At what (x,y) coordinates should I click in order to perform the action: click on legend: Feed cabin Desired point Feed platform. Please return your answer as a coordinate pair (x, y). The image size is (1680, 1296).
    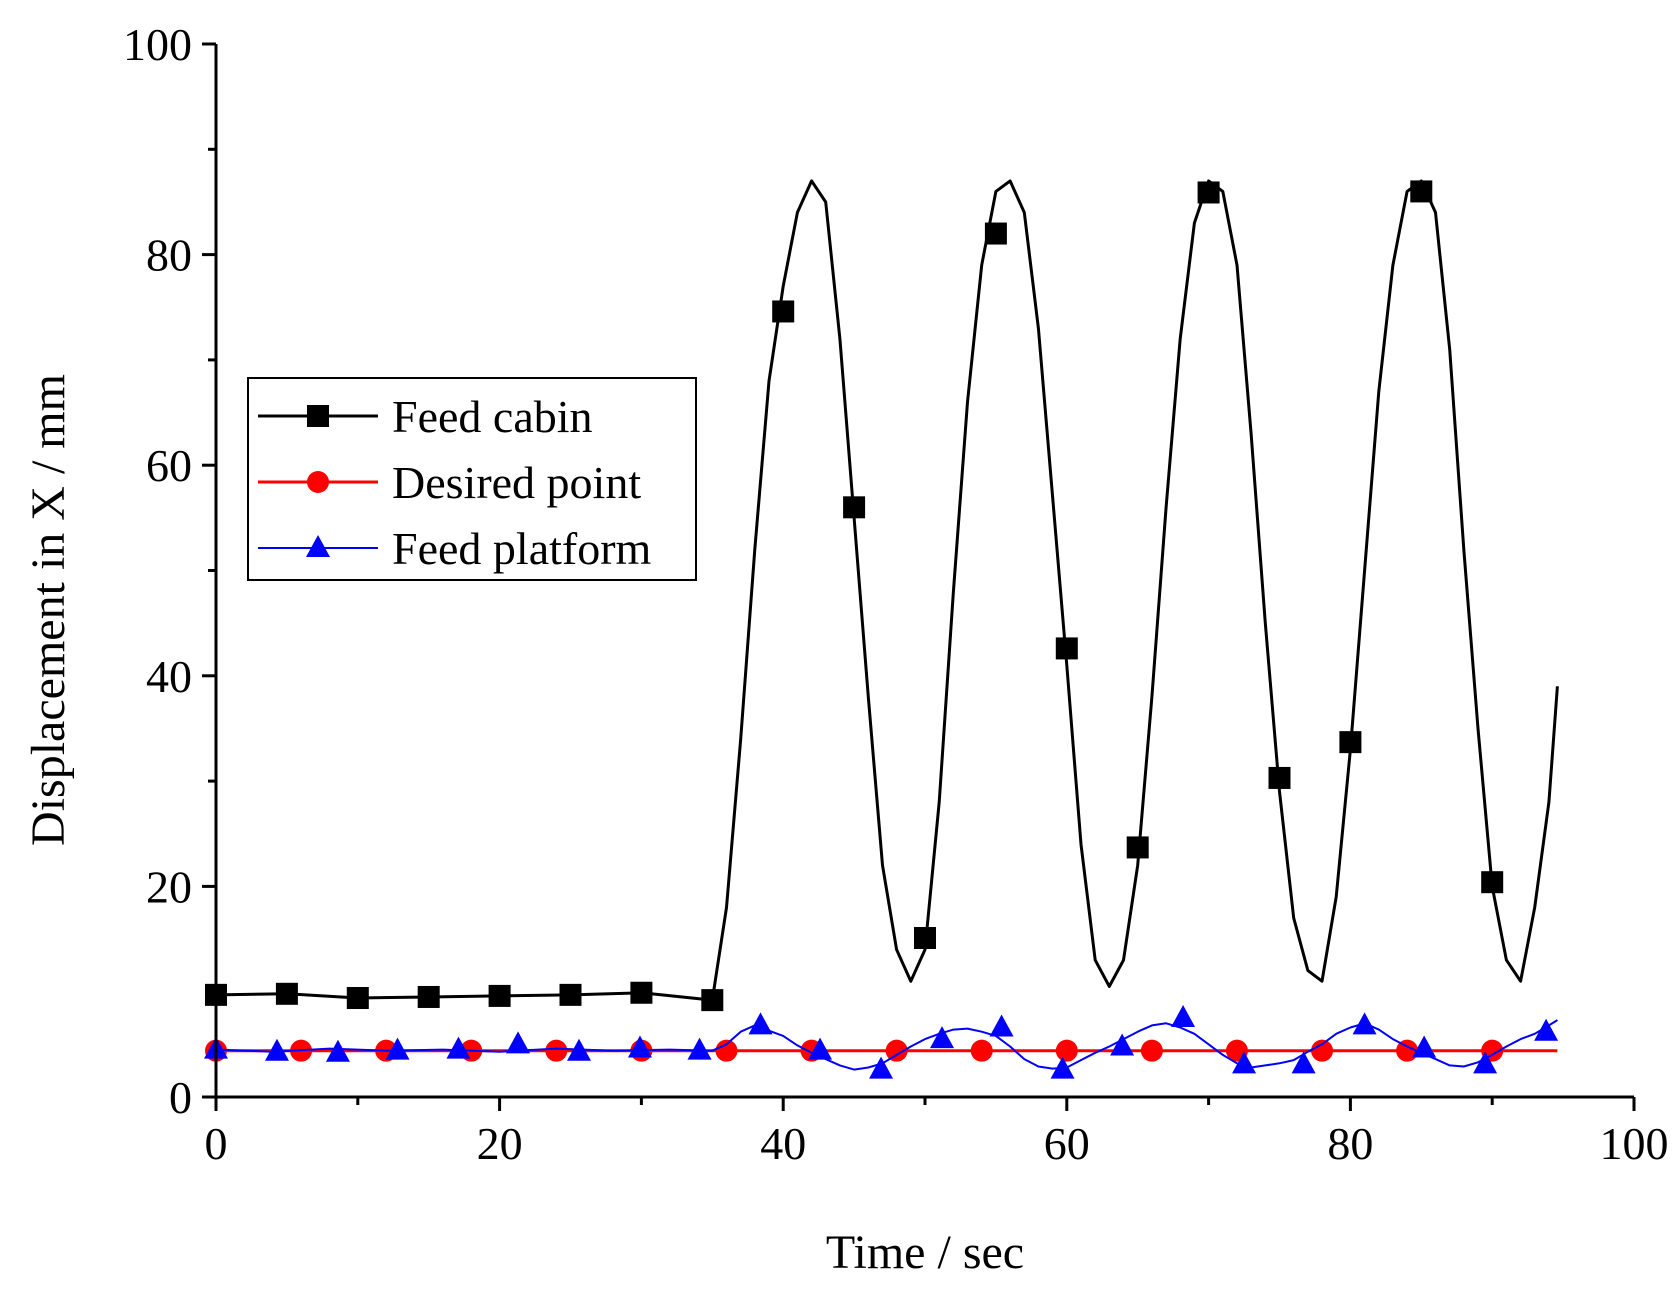
    Looking at the image, I should click on (472, 479).